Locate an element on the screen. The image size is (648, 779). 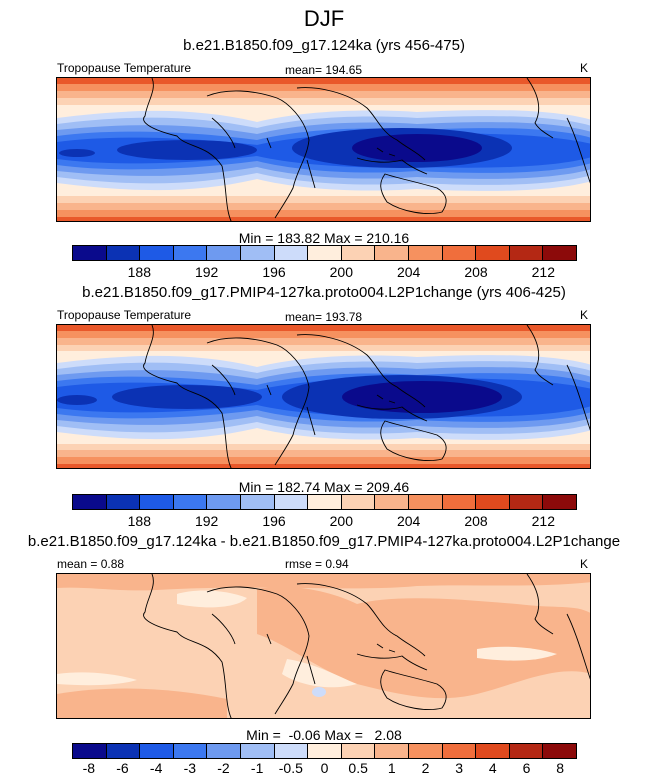
panel1-minmax: Min = 183.82 Max = 210.16 is located at coordinates (324, 238).